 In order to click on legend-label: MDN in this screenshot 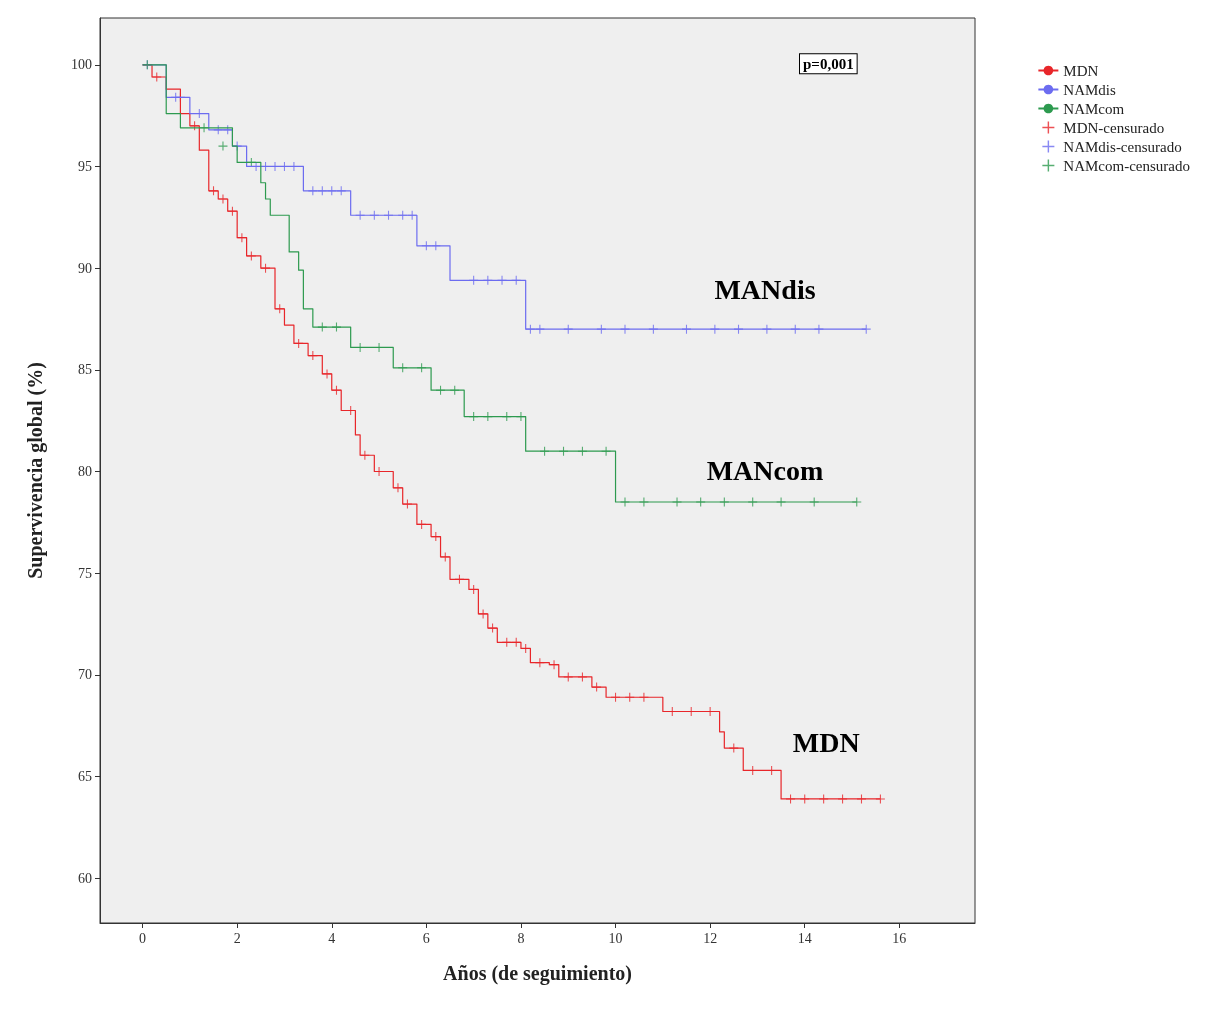, I will do `click(1081, 70)`.